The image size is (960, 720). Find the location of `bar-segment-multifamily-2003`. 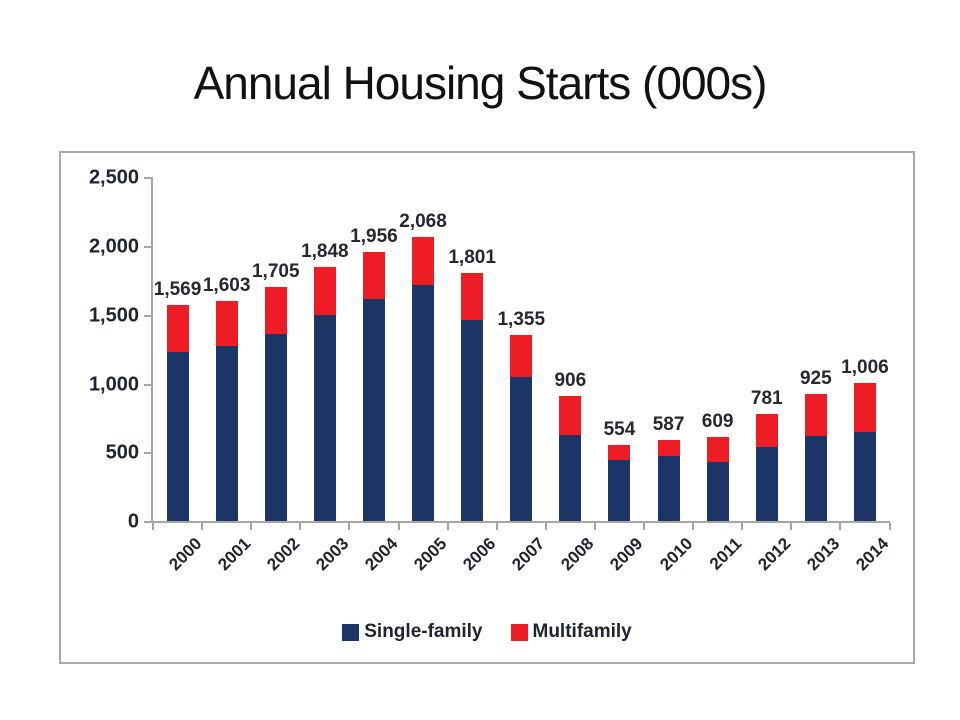

bar-segment-multifamily-2003 is located at coordinates (324, 290).